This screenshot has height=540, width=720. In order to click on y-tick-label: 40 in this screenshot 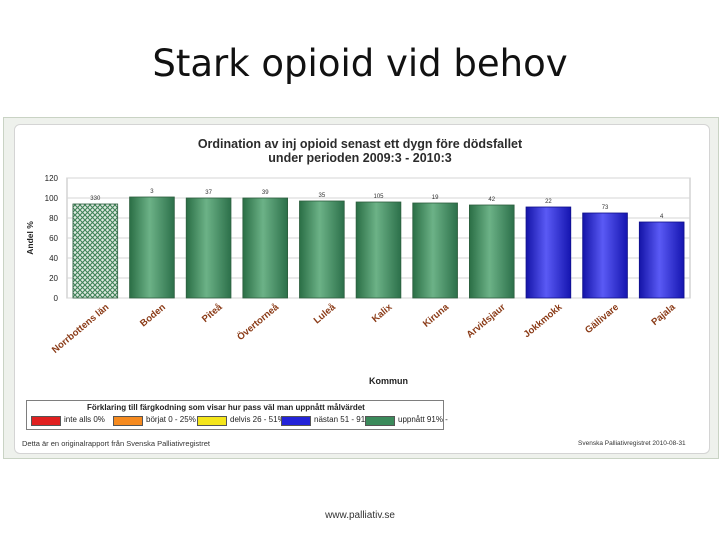, I will do `click(53, 258)`.